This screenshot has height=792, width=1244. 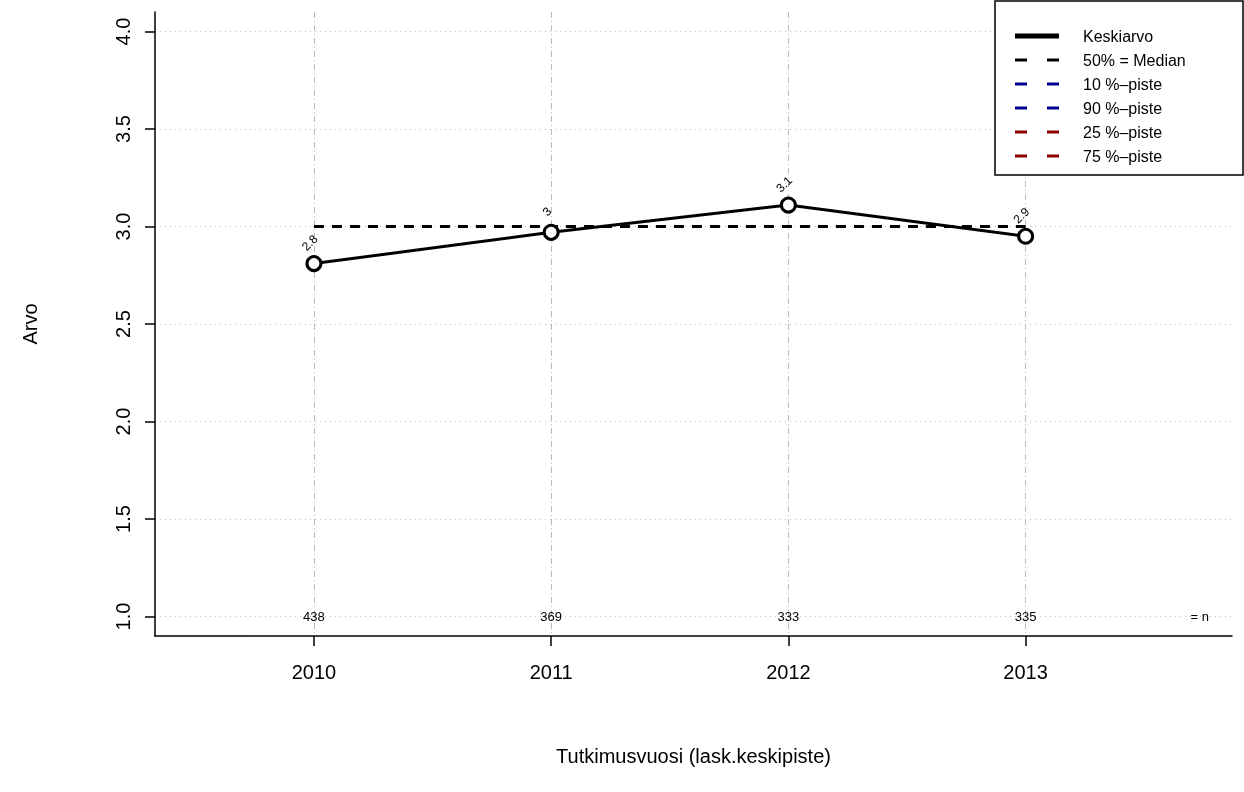 I want to click on y-tick-label: 4.0, so click(x=123, y=31).